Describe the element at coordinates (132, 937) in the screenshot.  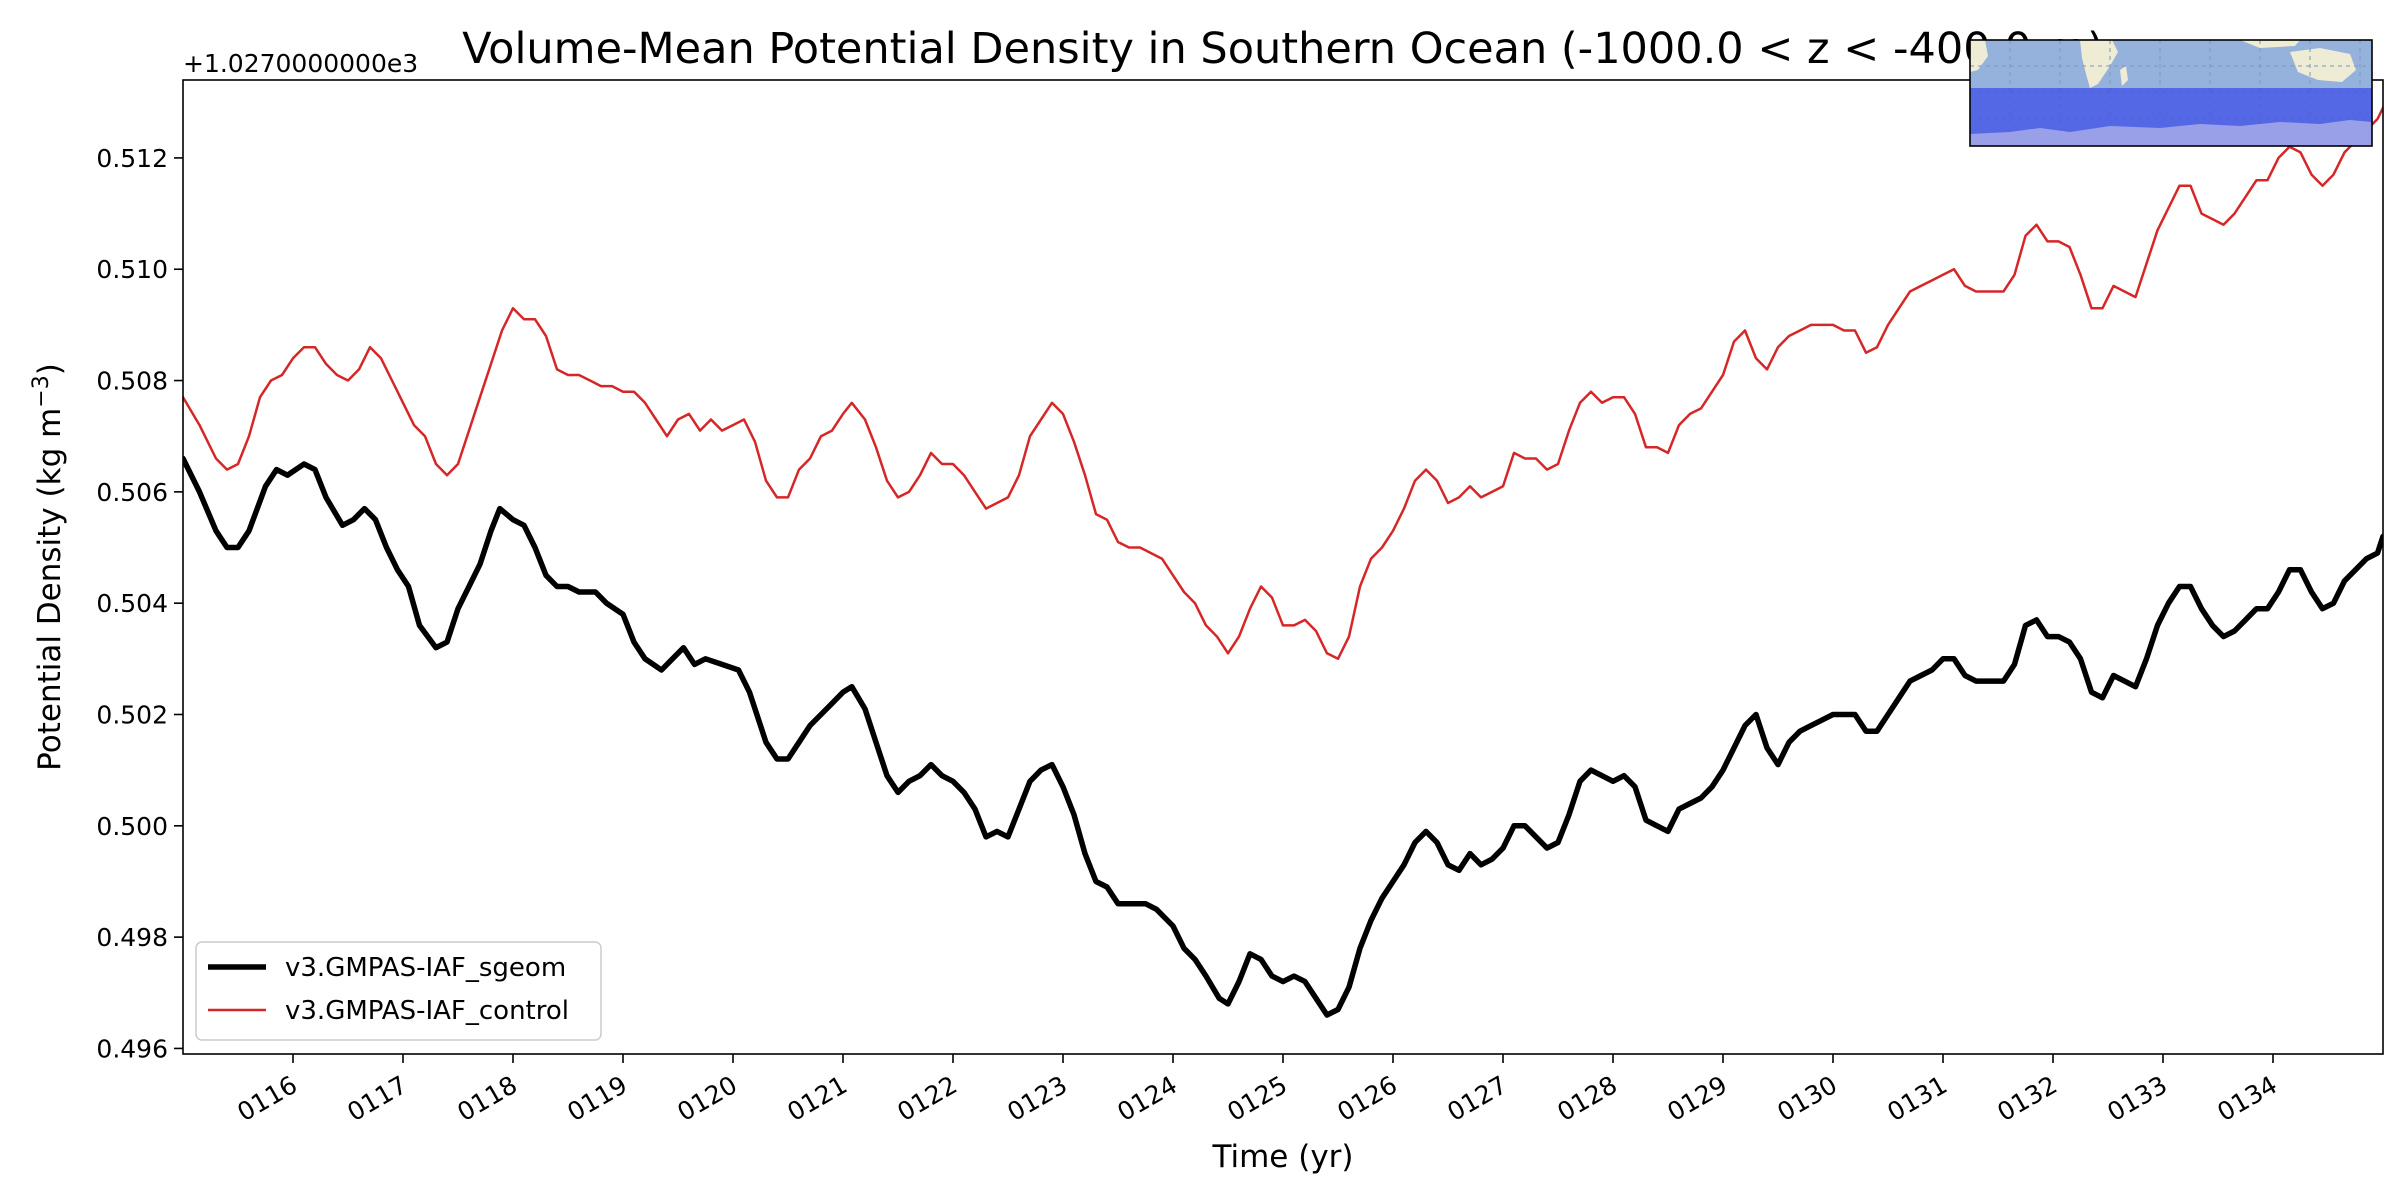
I see `y-tick-label: 0.498` at that location.